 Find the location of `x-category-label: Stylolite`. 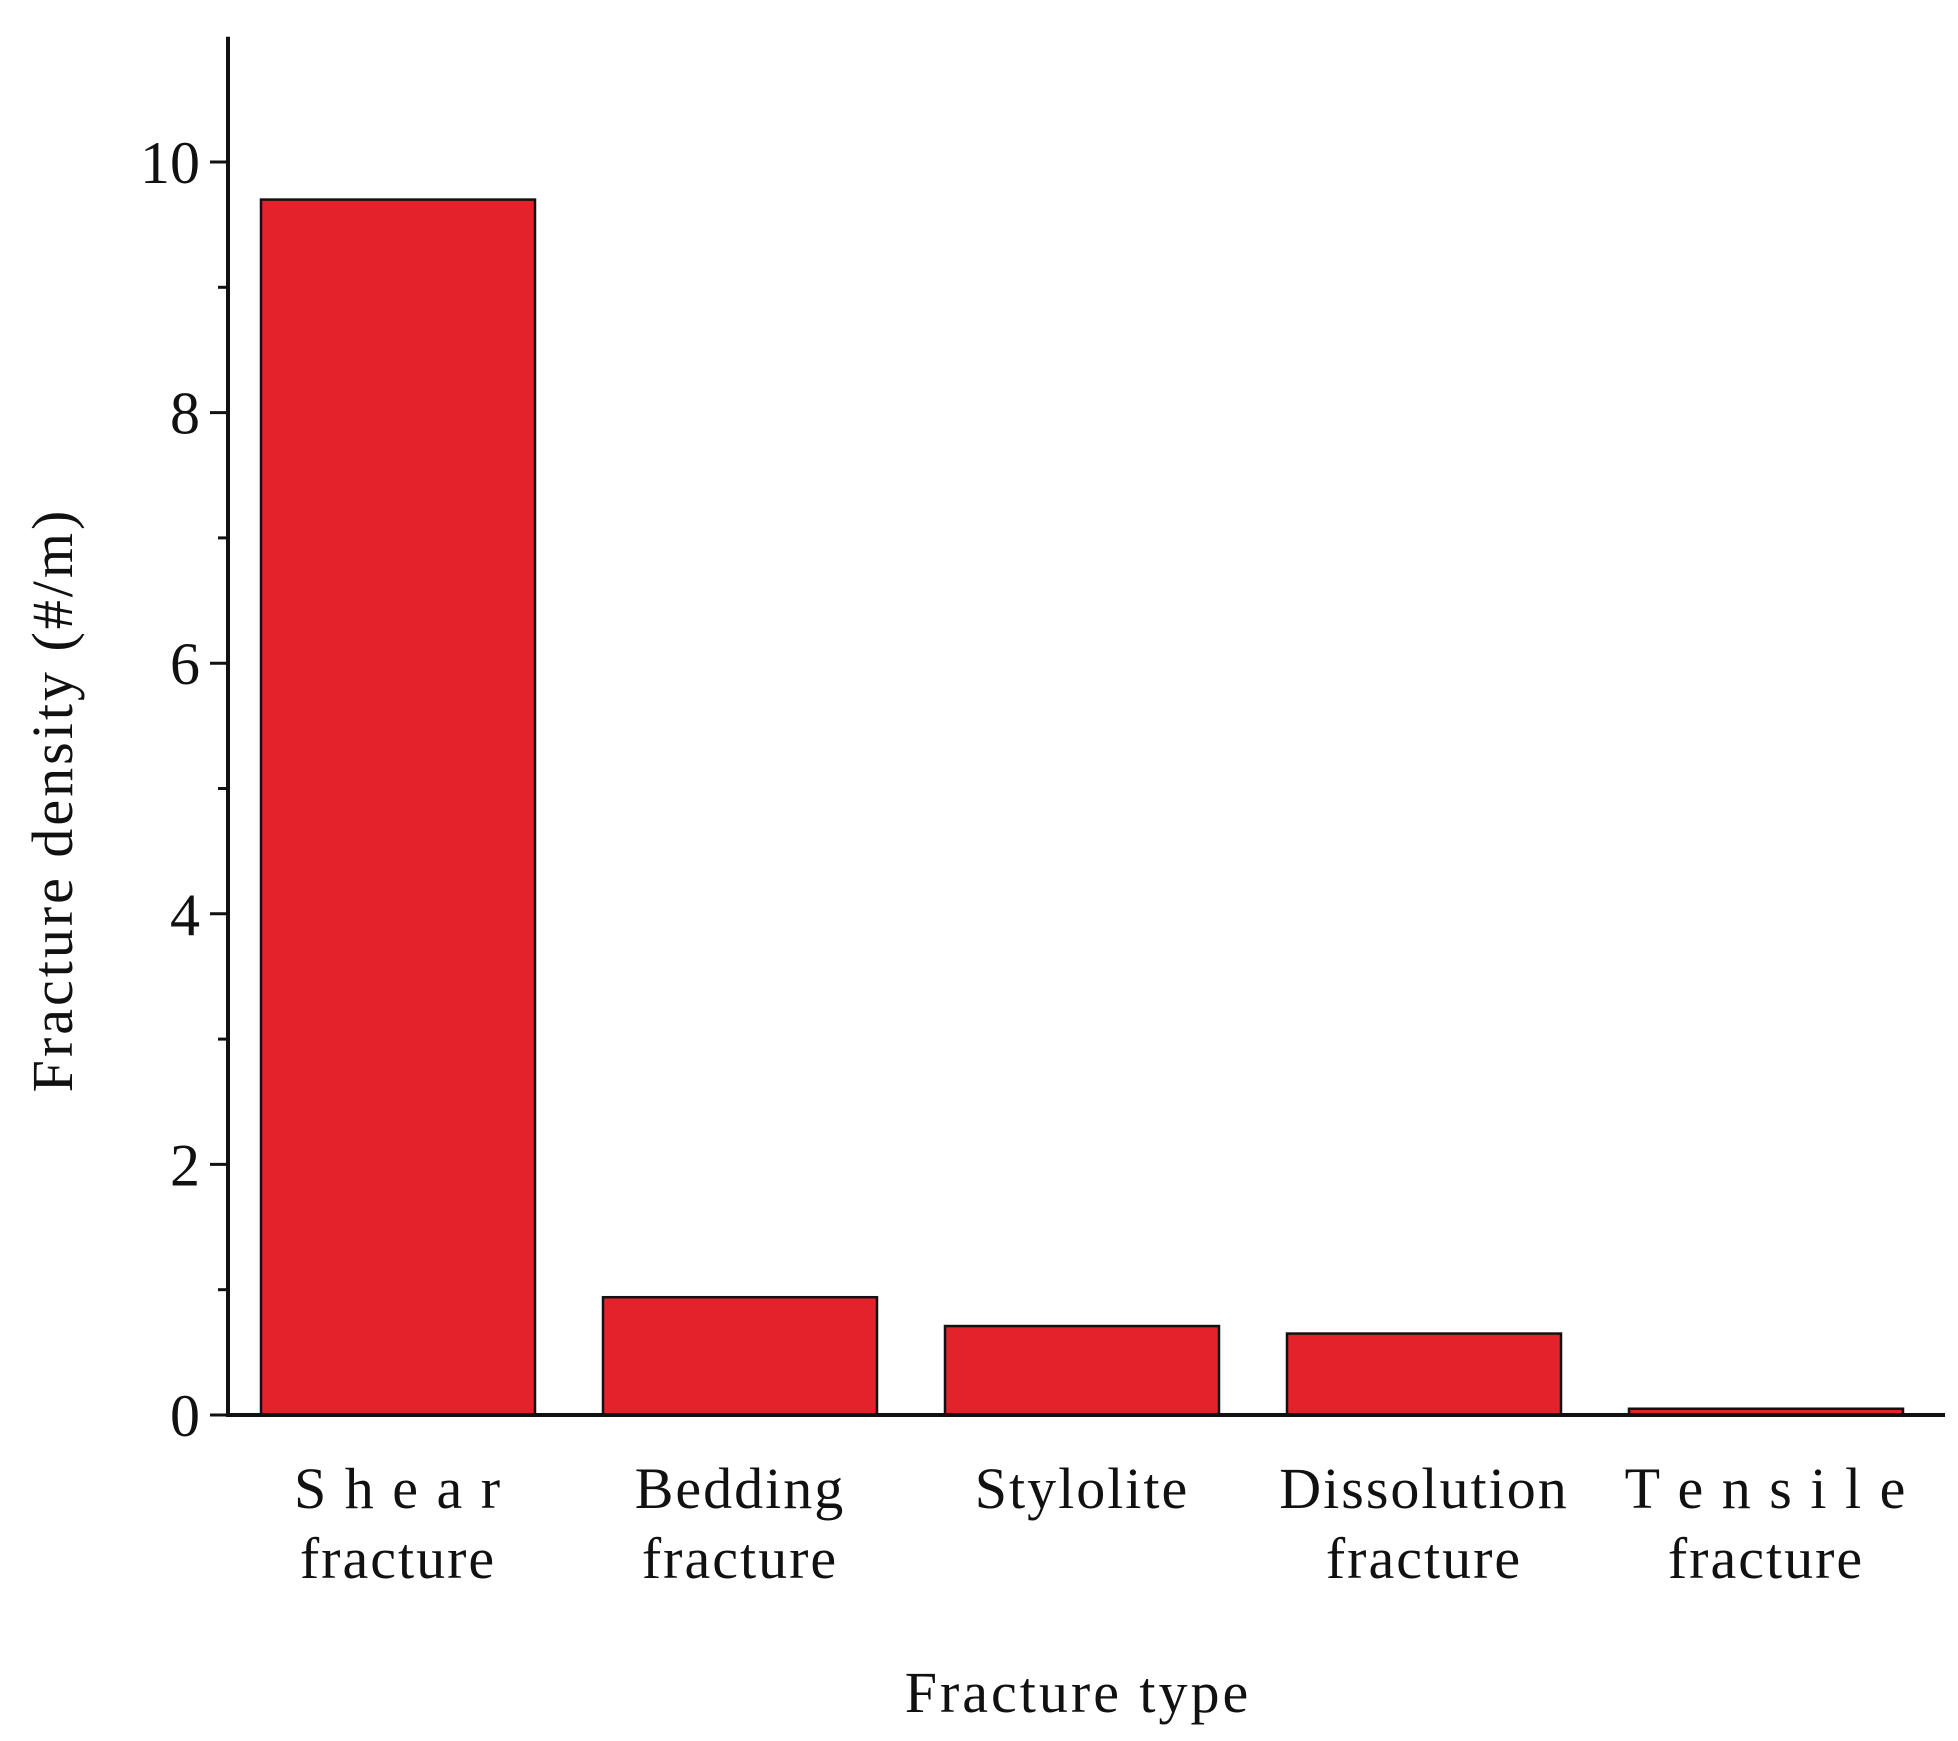

x-category-label: Stylolite is located at coordinates (1082, 1488).